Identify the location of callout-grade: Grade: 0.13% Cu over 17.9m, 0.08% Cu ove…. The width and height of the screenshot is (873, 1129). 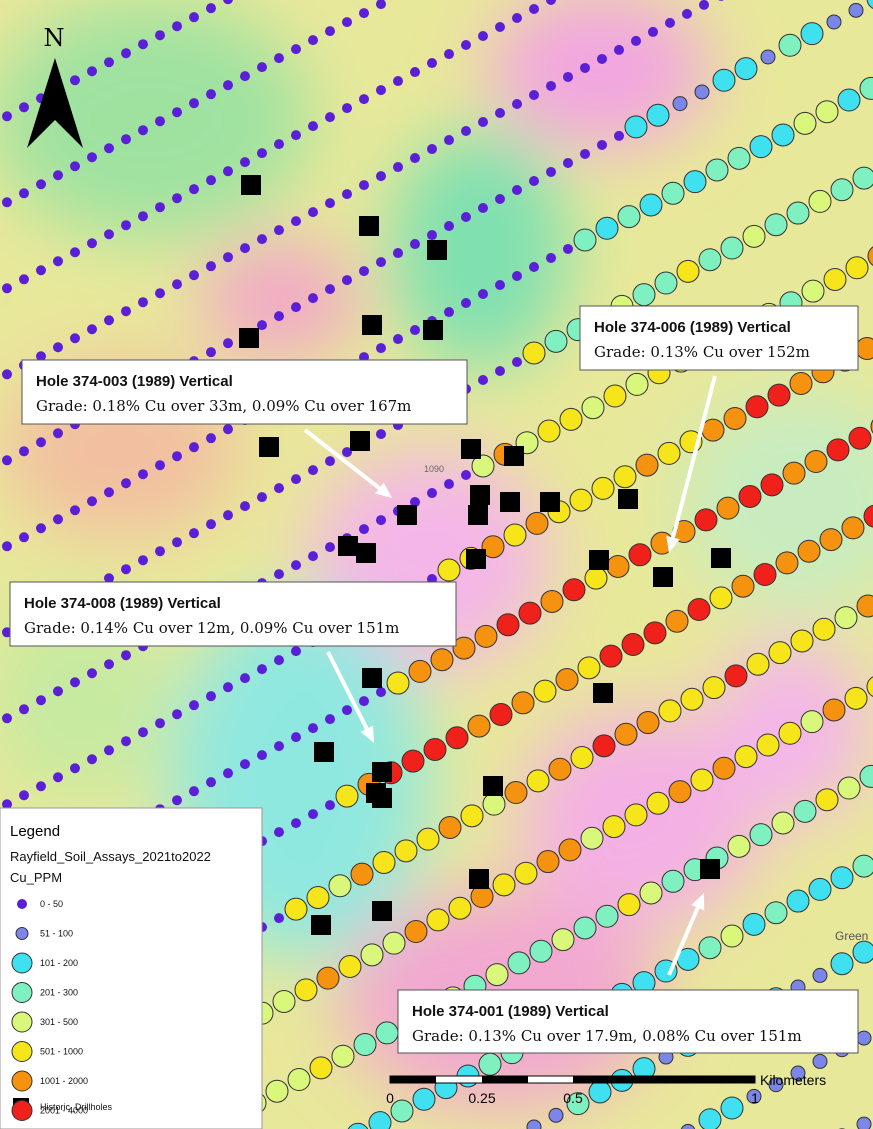
(607, 1036).